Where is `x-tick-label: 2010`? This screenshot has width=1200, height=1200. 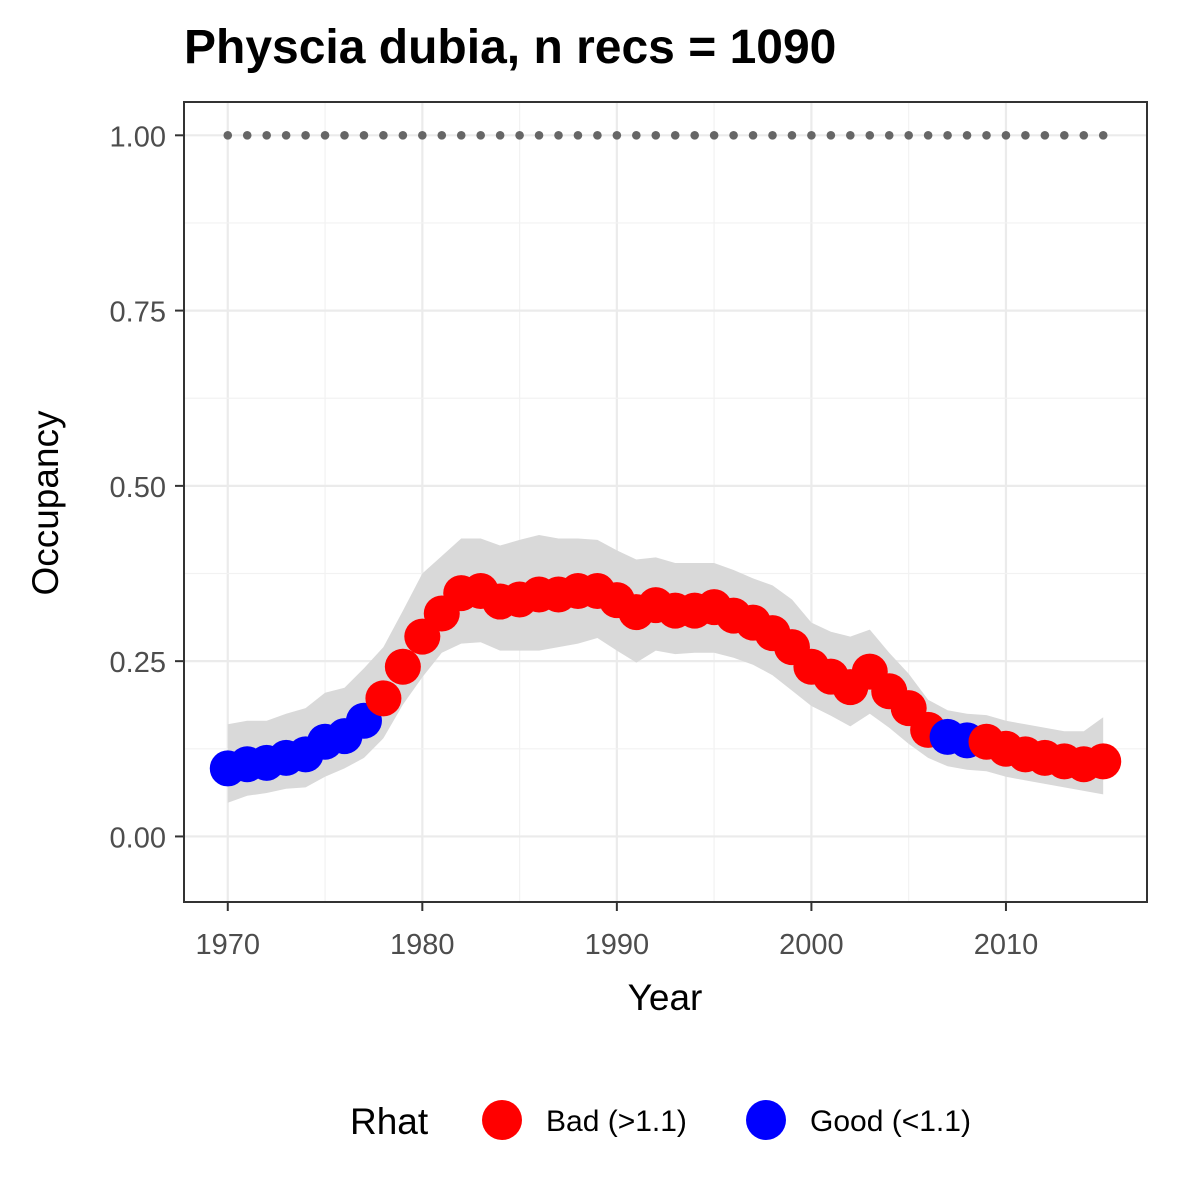 x-tick-label: 2010 is located at coordinates (1006, 945).